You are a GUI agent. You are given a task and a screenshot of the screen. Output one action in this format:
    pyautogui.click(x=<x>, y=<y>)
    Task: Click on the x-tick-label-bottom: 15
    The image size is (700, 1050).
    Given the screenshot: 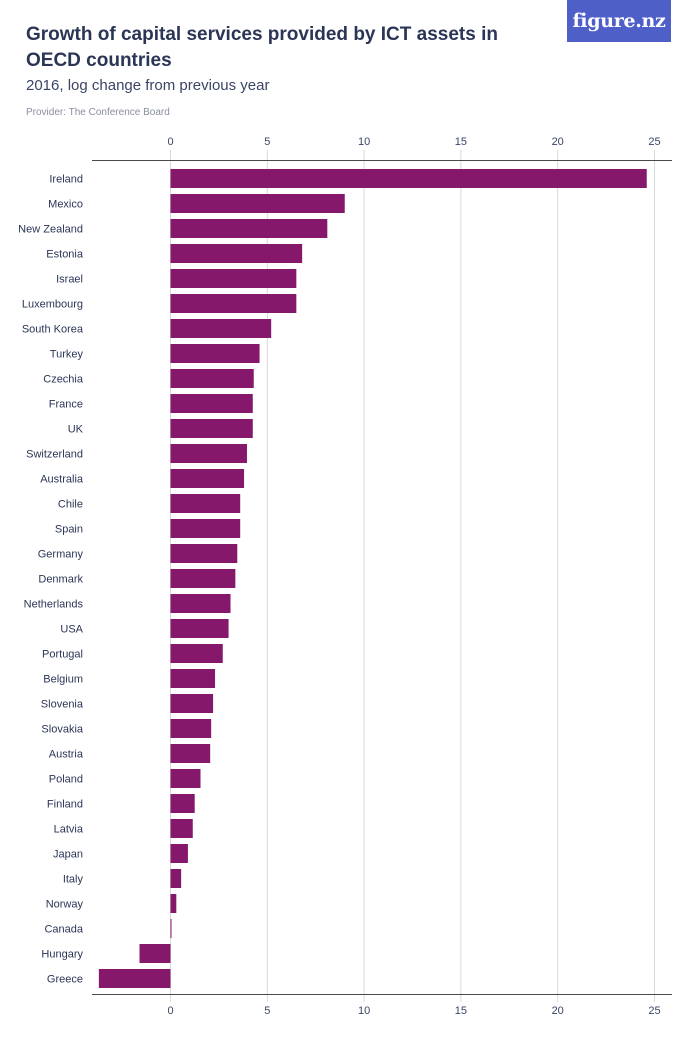 What is the action you would take?
    pyautogui.click(x=461, y=1011)
    